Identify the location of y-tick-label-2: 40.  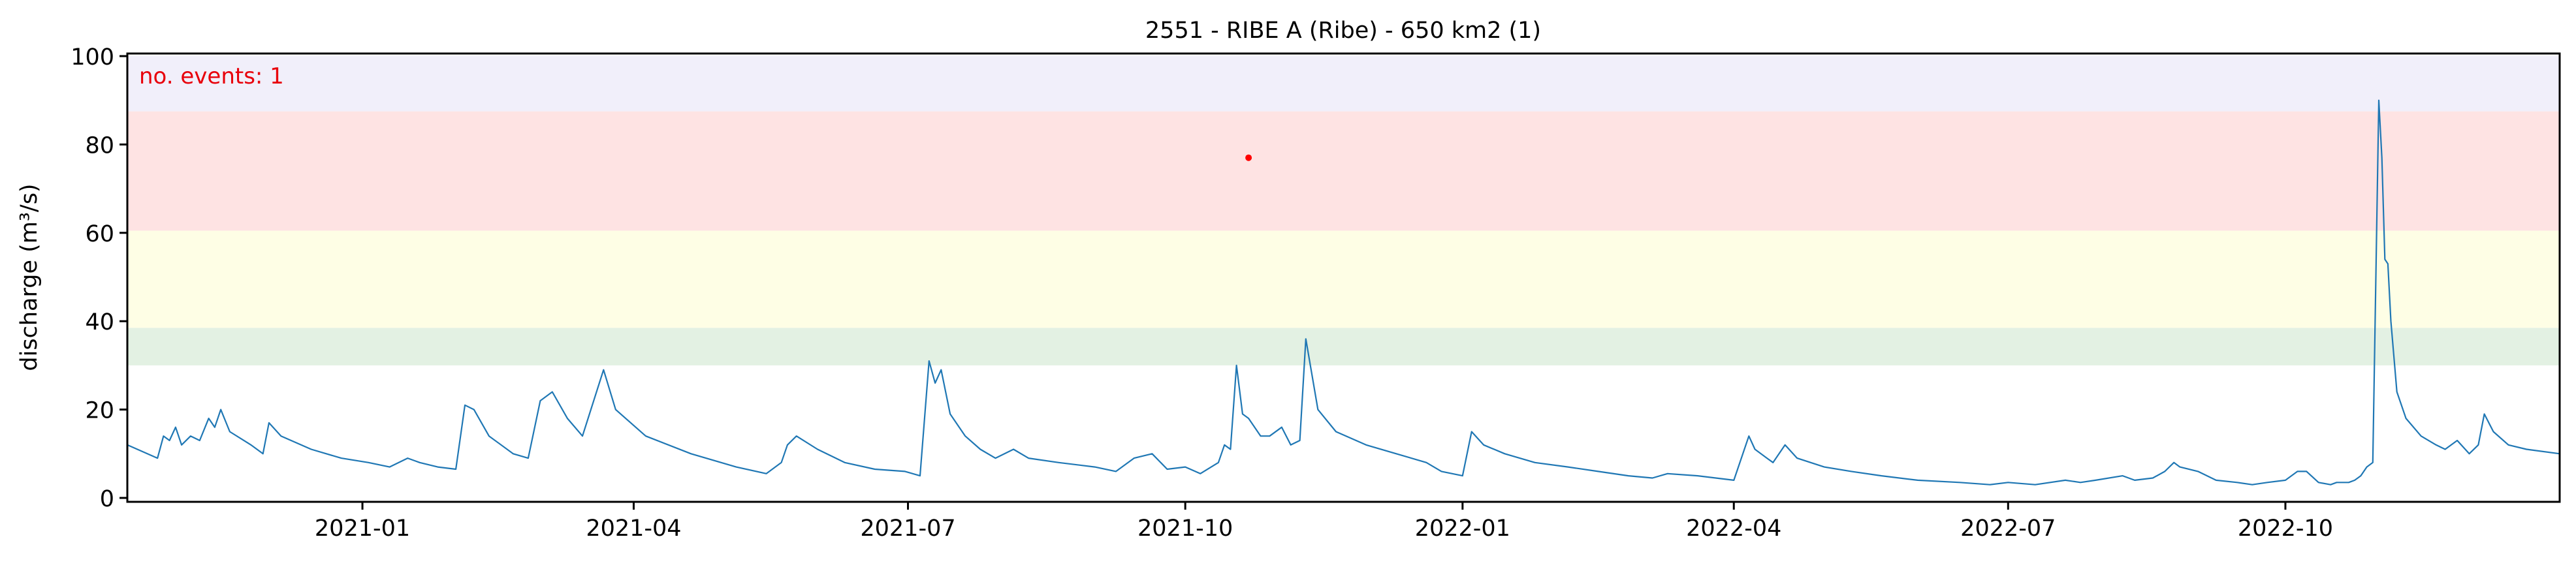
(99, 322).